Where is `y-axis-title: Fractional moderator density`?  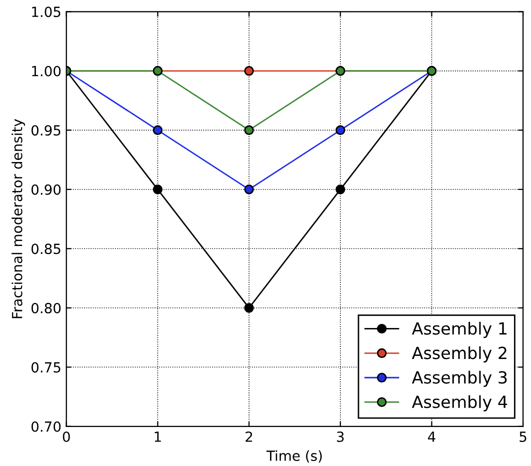 y-axis-title: Fractional moderator density is located at coordinates (19, 218).